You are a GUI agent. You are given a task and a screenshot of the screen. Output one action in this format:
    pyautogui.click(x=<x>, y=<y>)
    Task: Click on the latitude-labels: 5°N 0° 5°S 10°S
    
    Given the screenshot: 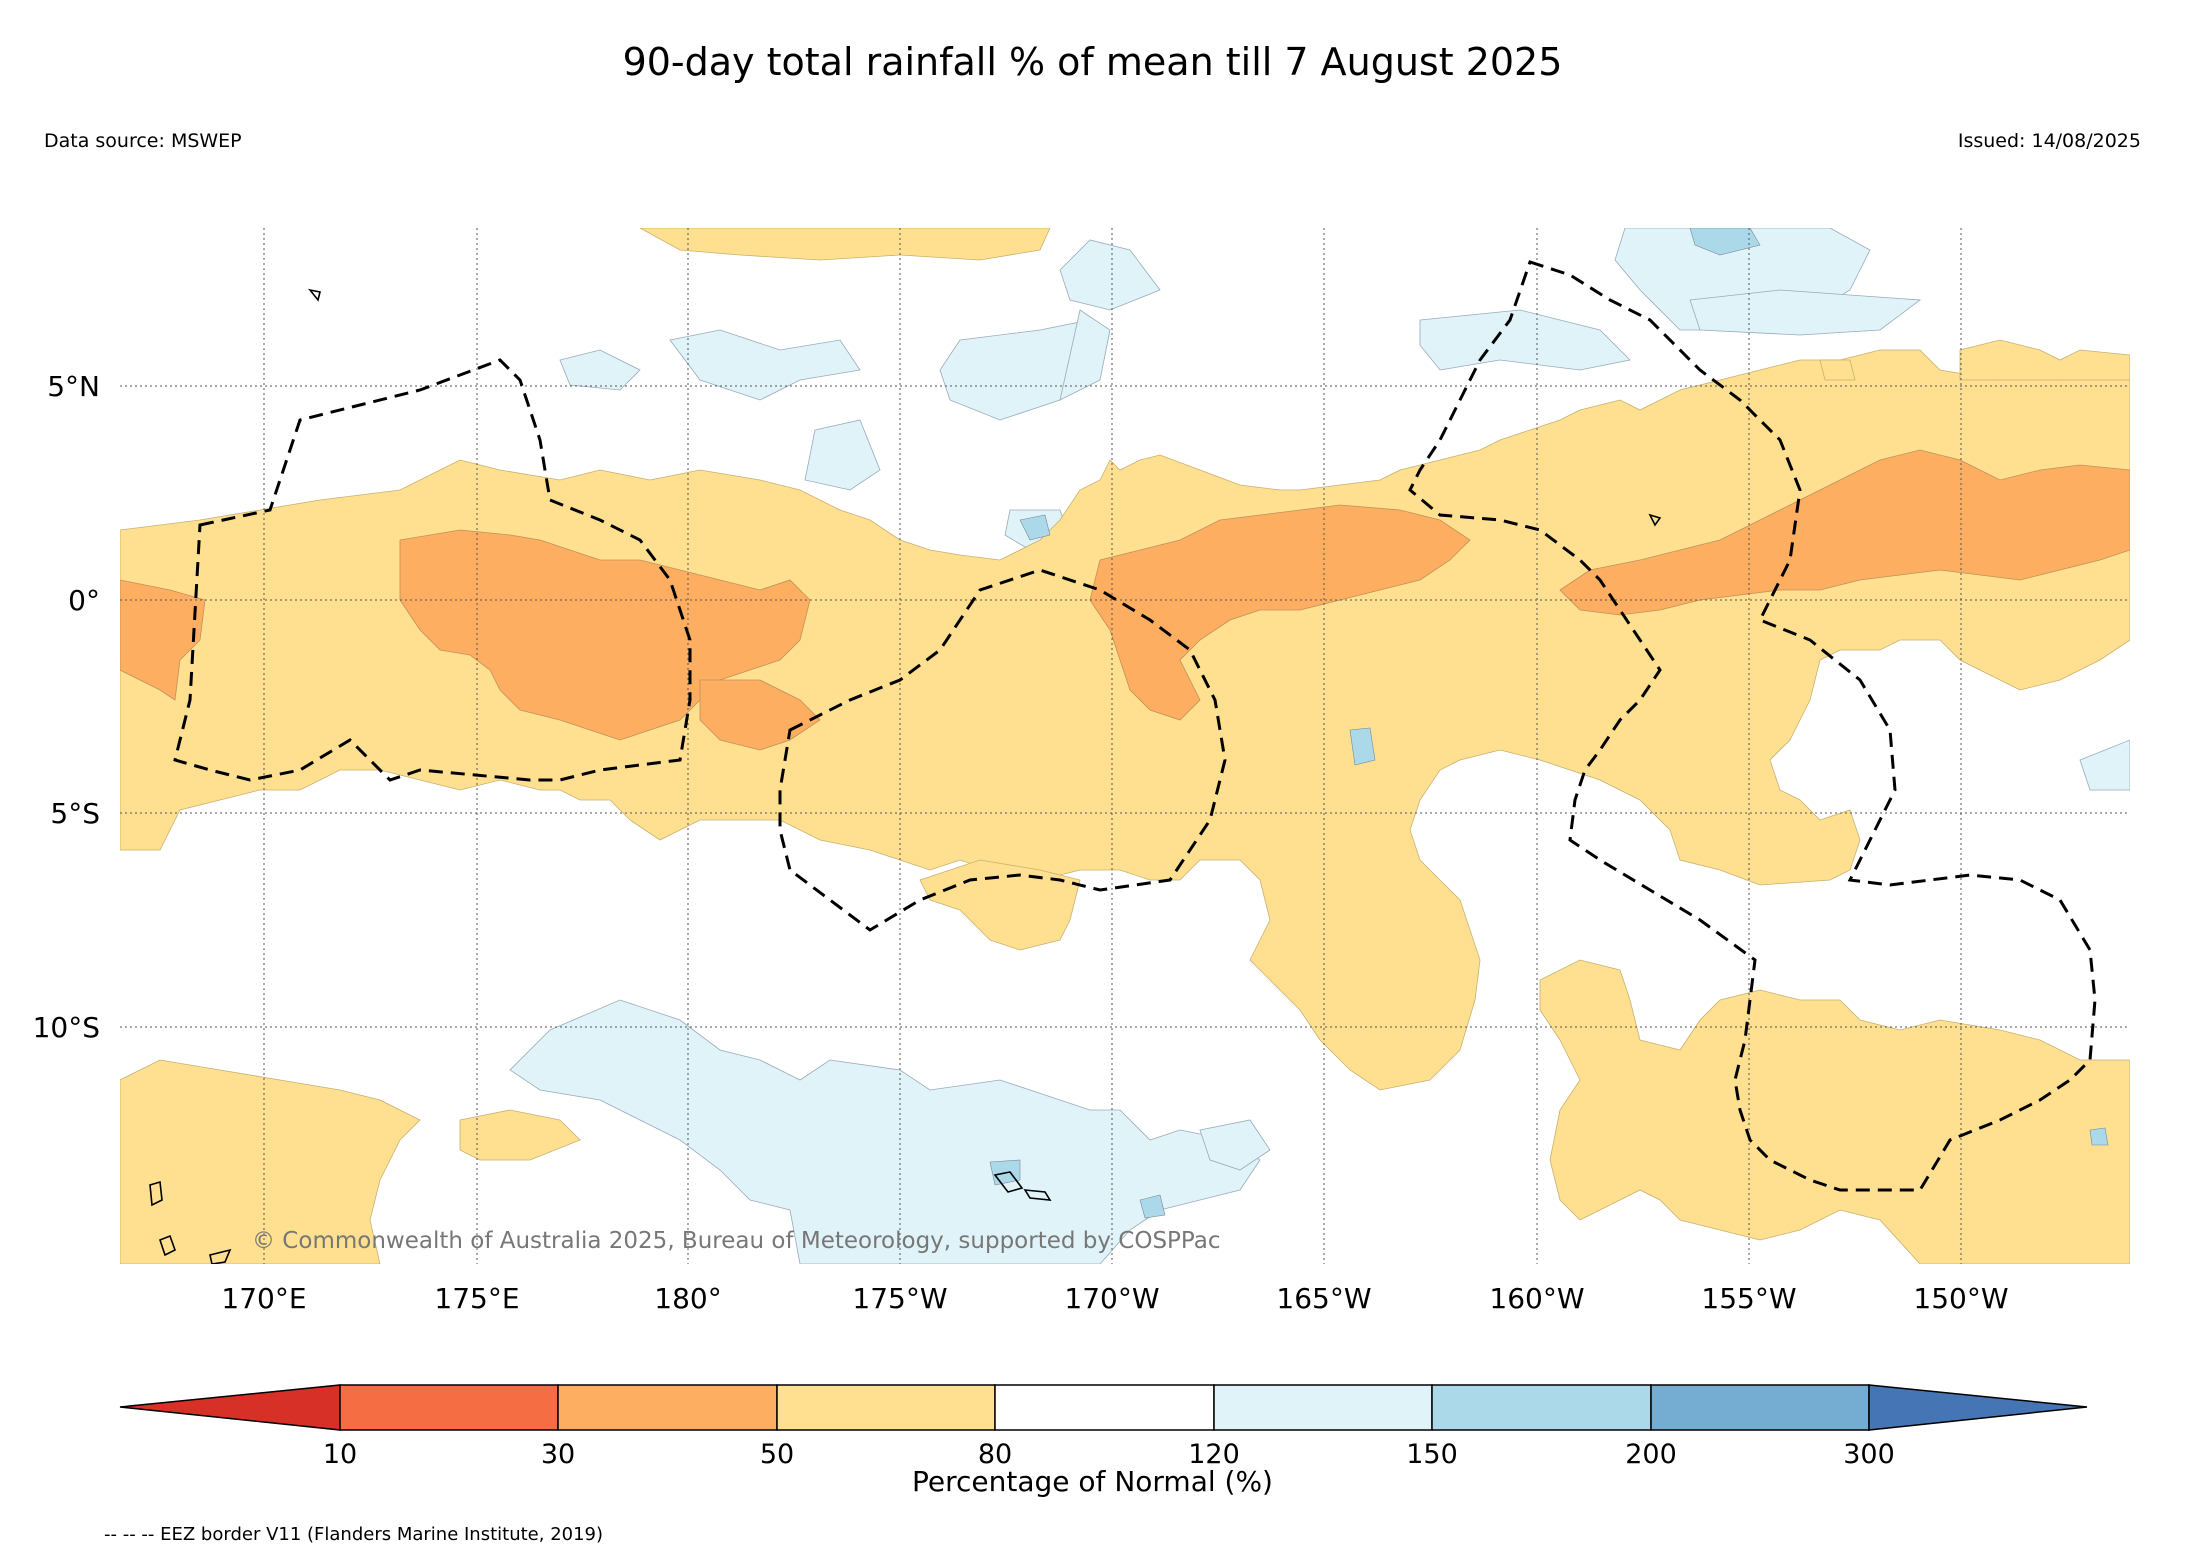 What is the action you would take?
    pyautogui.click(x=66, y=707)
    